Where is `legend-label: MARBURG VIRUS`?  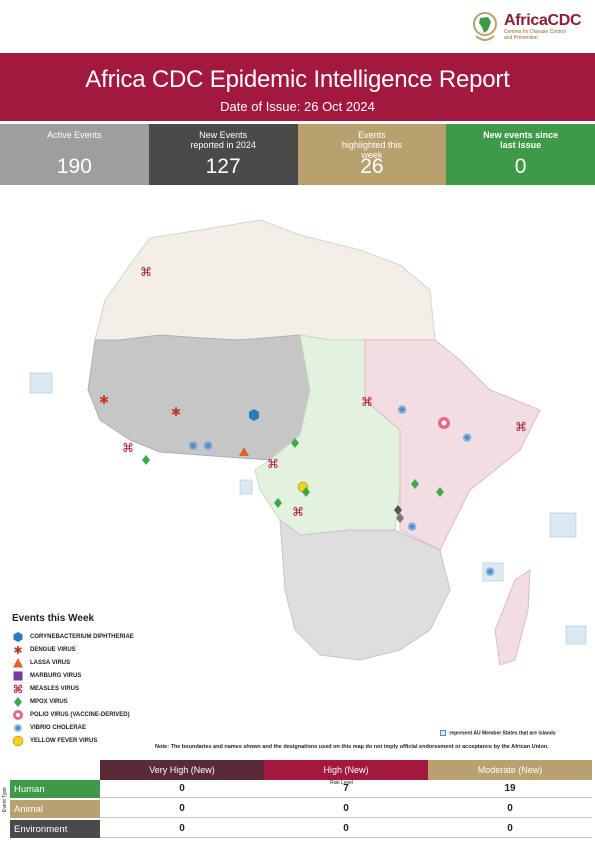 legend-label: MARBURG VIRUS is located at coordinates (56, 675).